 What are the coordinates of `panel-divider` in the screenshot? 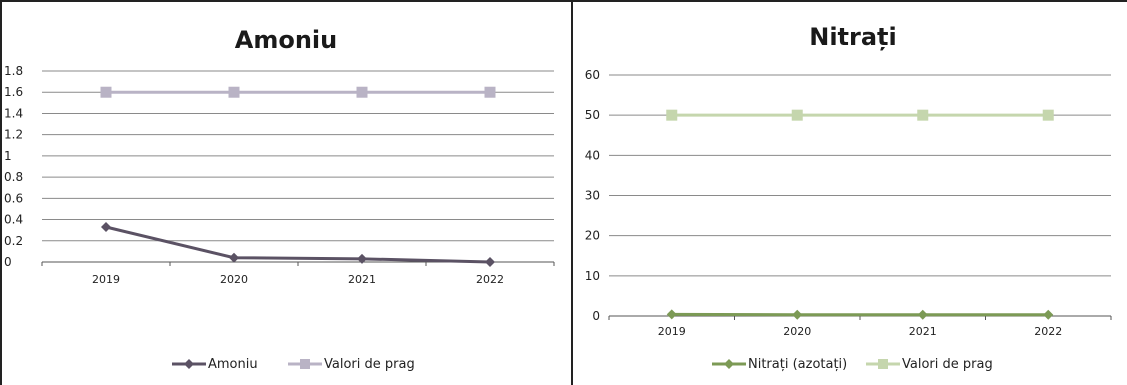 It's located at (572, 192).